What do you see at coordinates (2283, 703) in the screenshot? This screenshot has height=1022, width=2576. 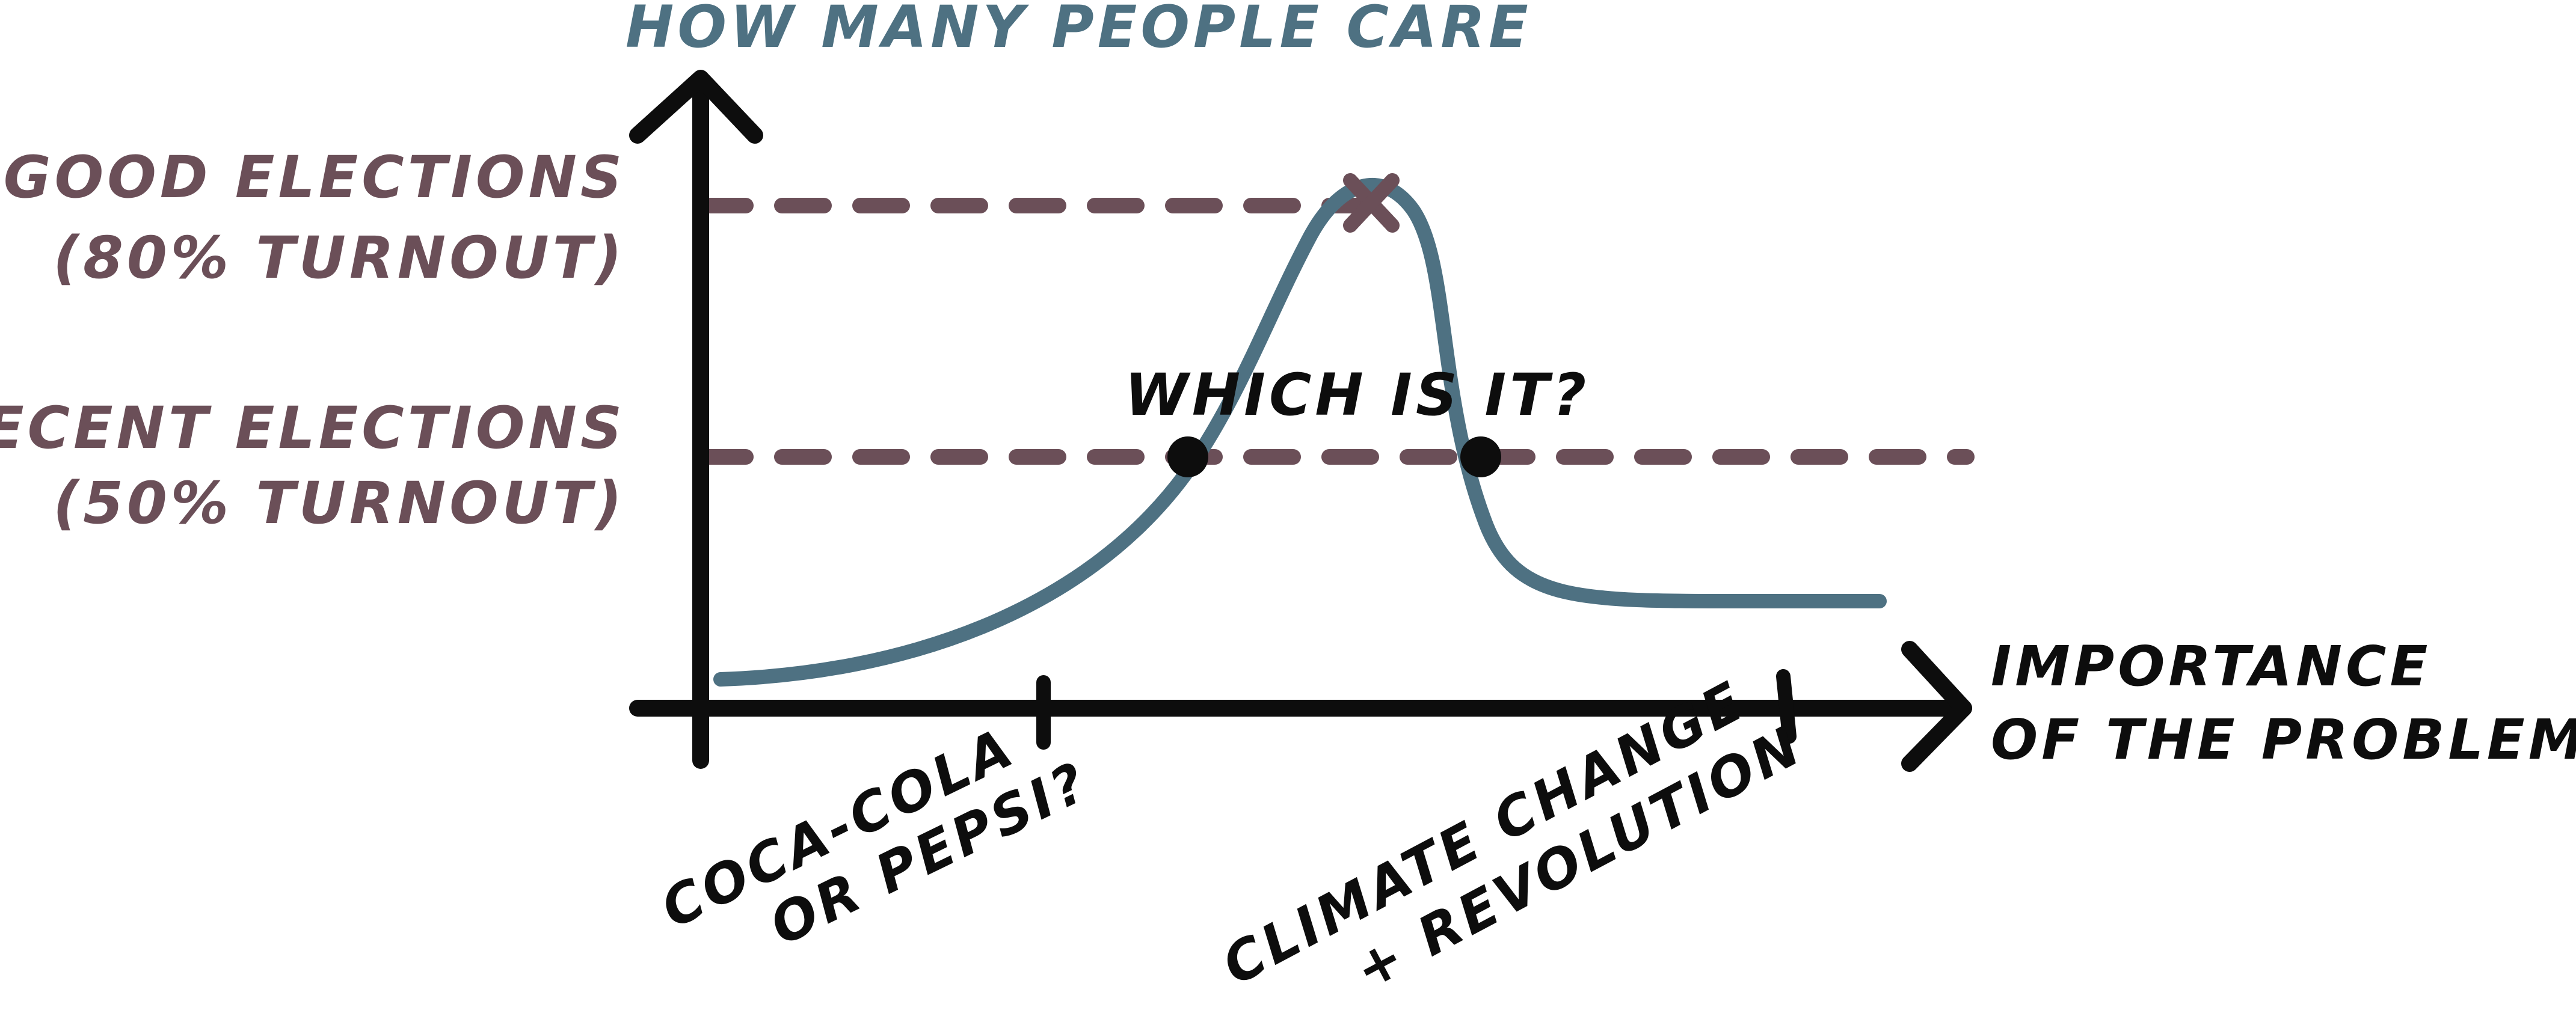 I see `x-axis-title: IMPORTANCE OF THE PROBLEM` at bounding box center [2283, 703].